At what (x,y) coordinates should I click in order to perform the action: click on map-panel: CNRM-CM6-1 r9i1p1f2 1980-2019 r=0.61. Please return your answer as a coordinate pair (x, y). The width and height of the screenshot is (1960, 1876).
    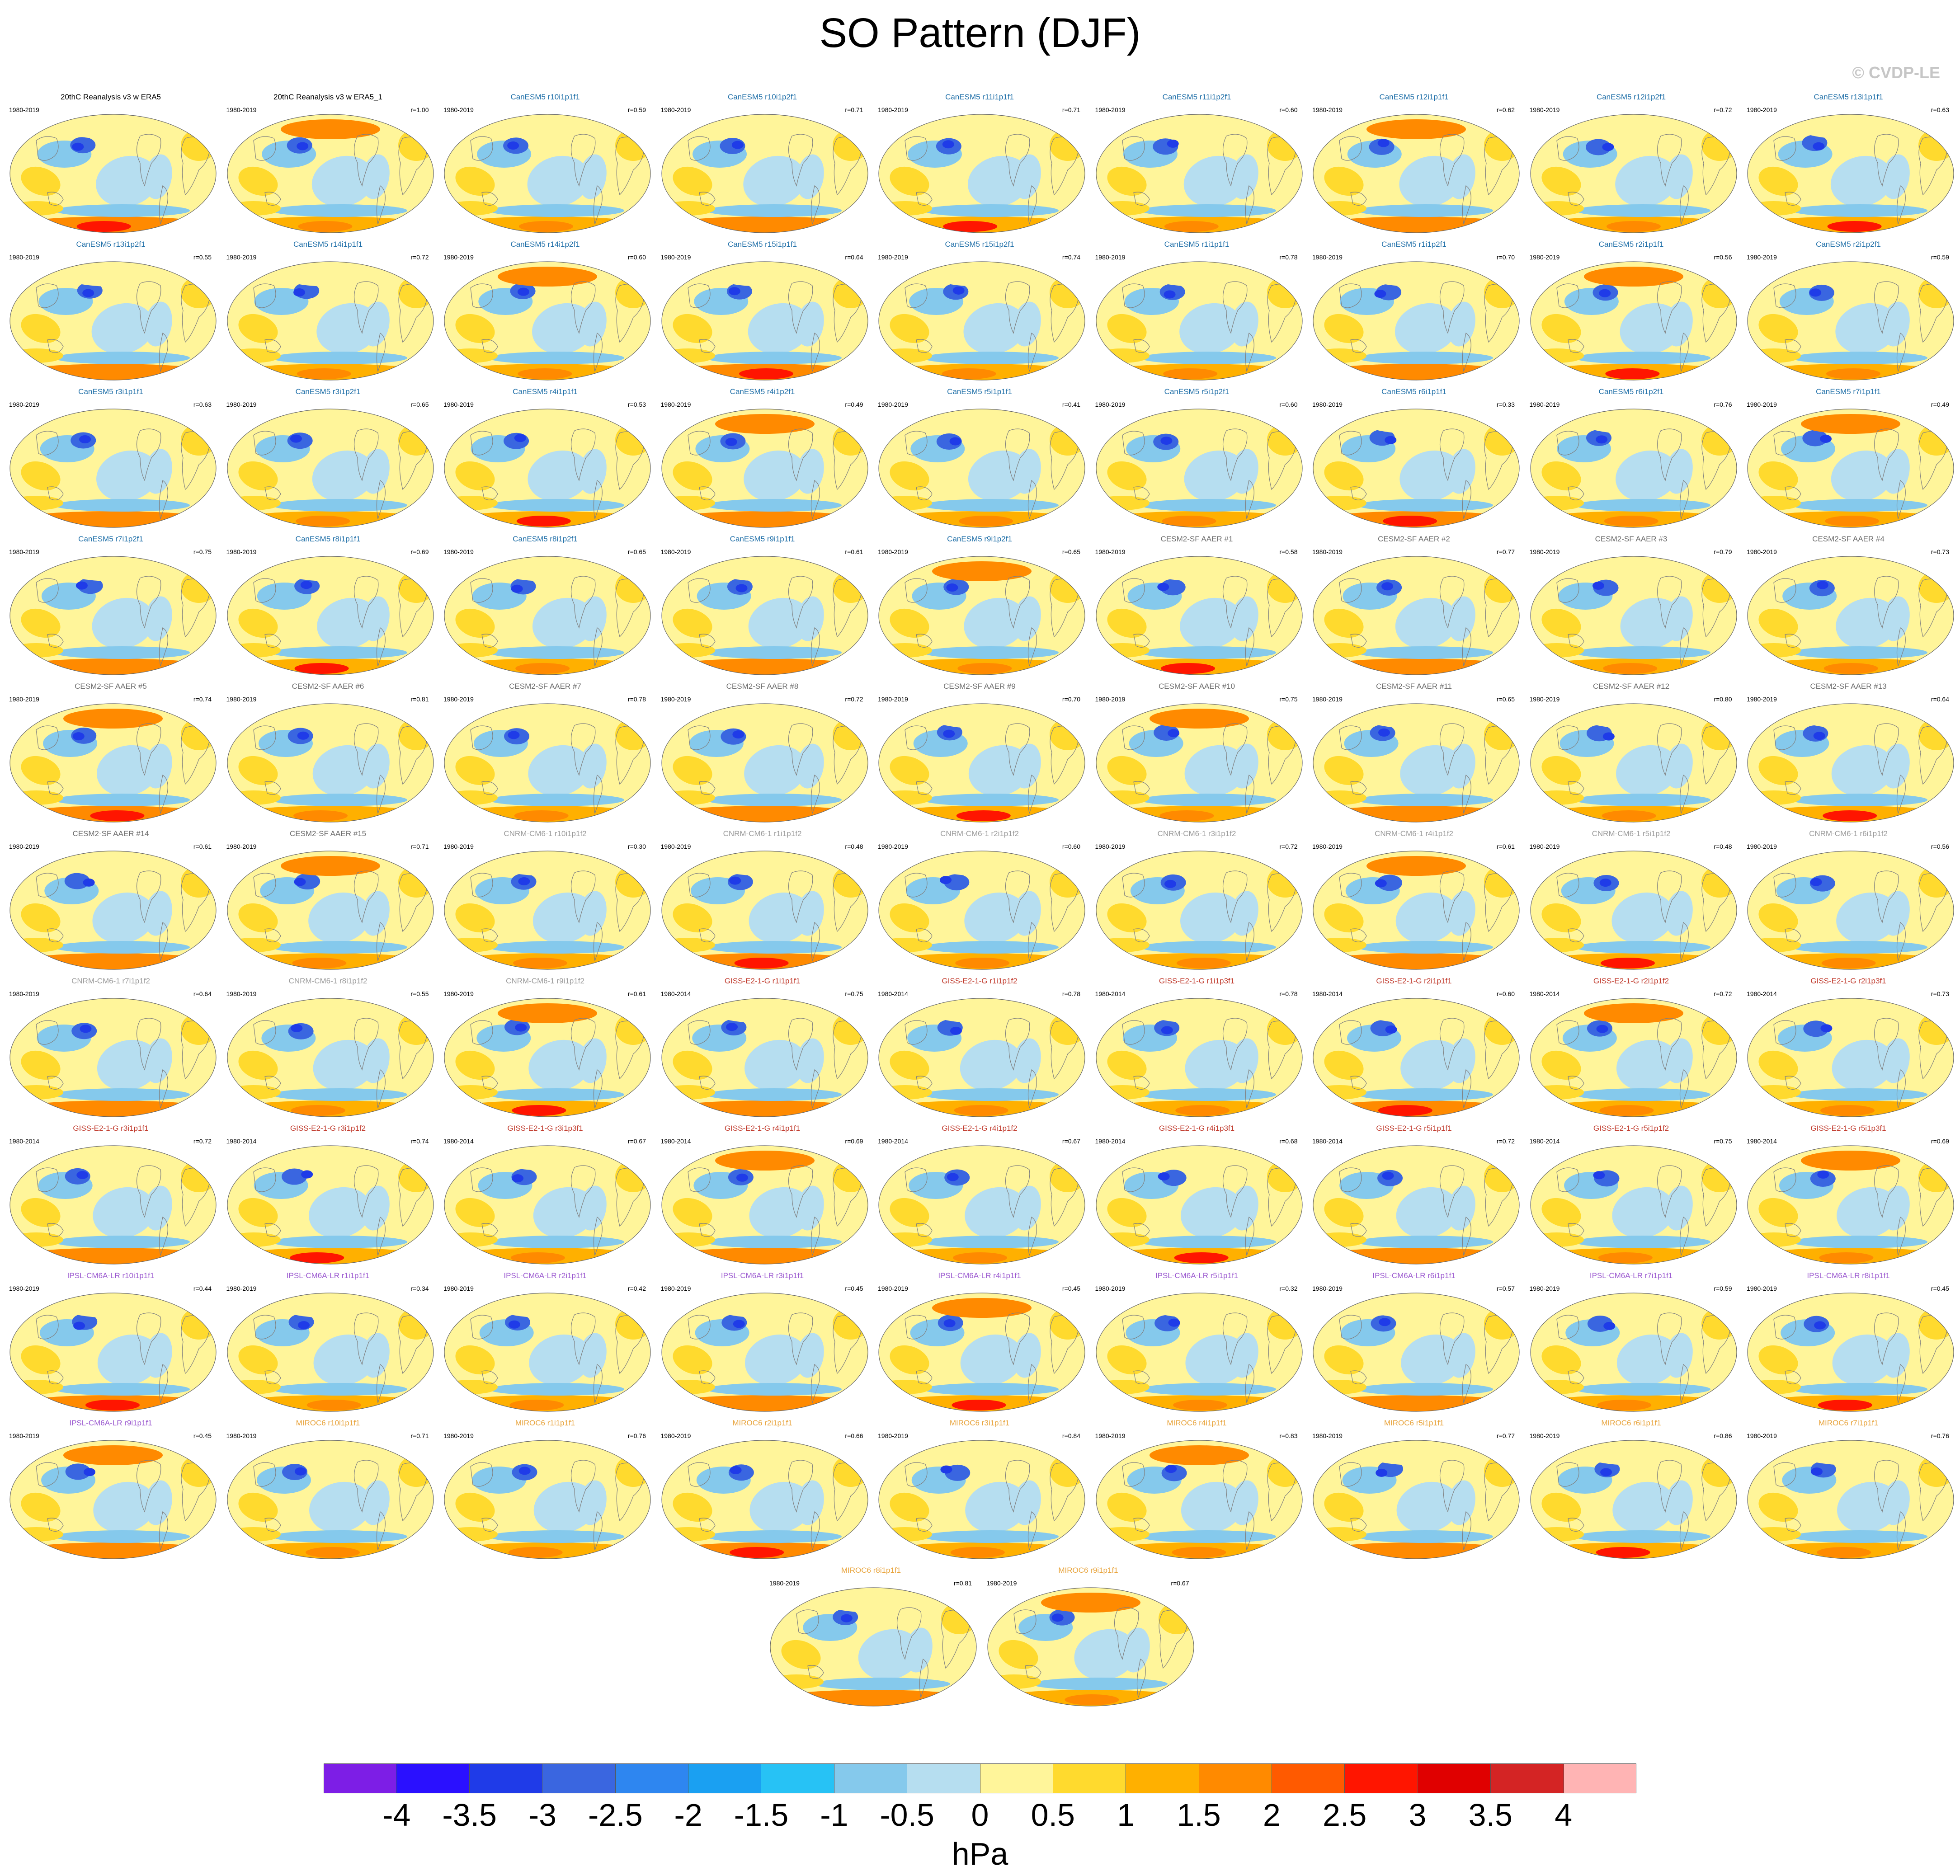
    Looking at the image, I should click on (545, 1049).